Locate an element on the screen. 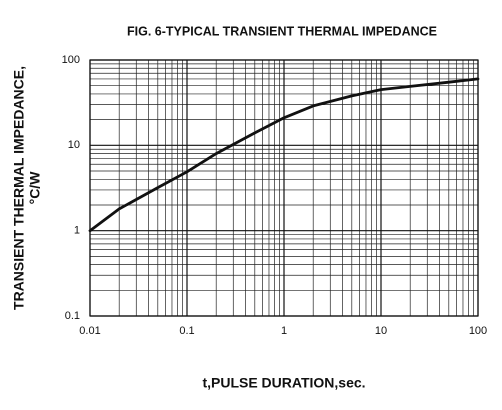  x-tick-label: 100 is located at coordinates (478, 331).